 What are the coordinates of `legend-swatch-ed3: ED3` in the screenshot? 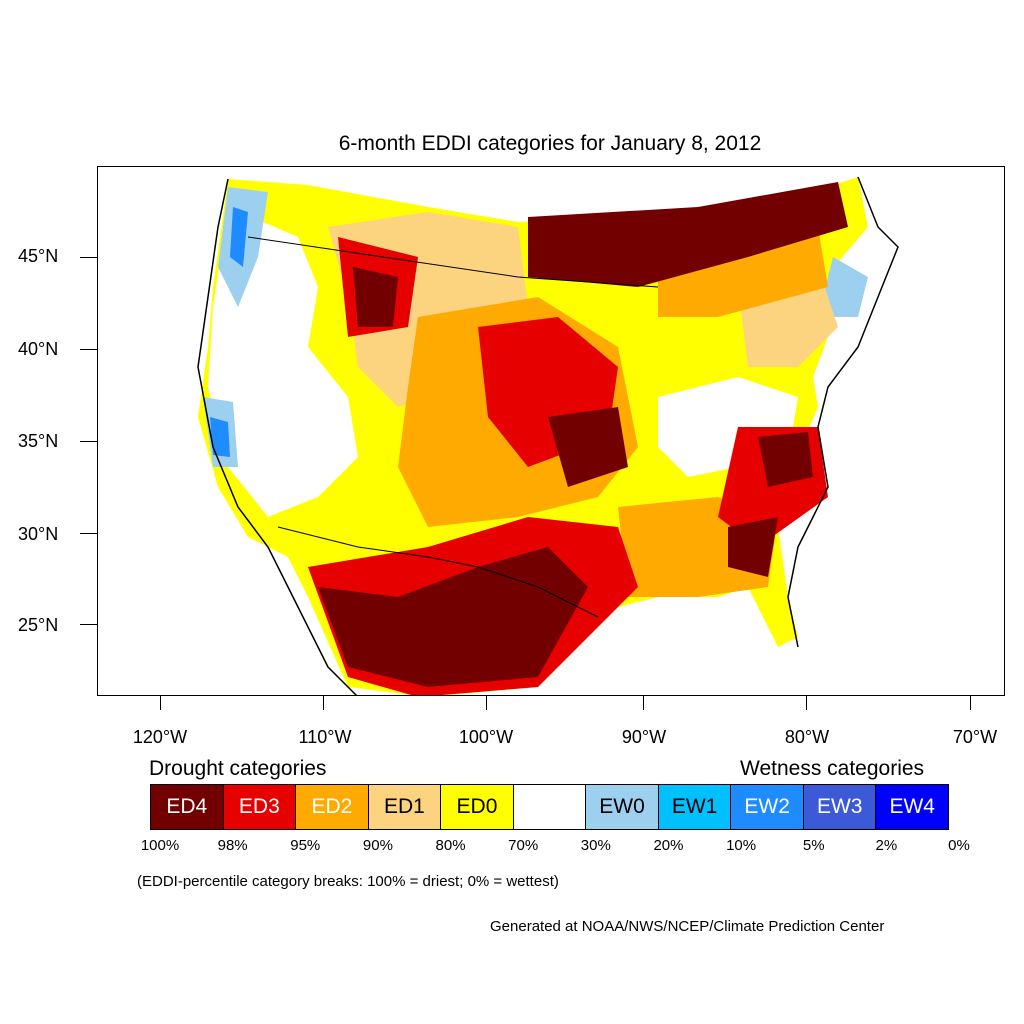 It's located at (260, 807).